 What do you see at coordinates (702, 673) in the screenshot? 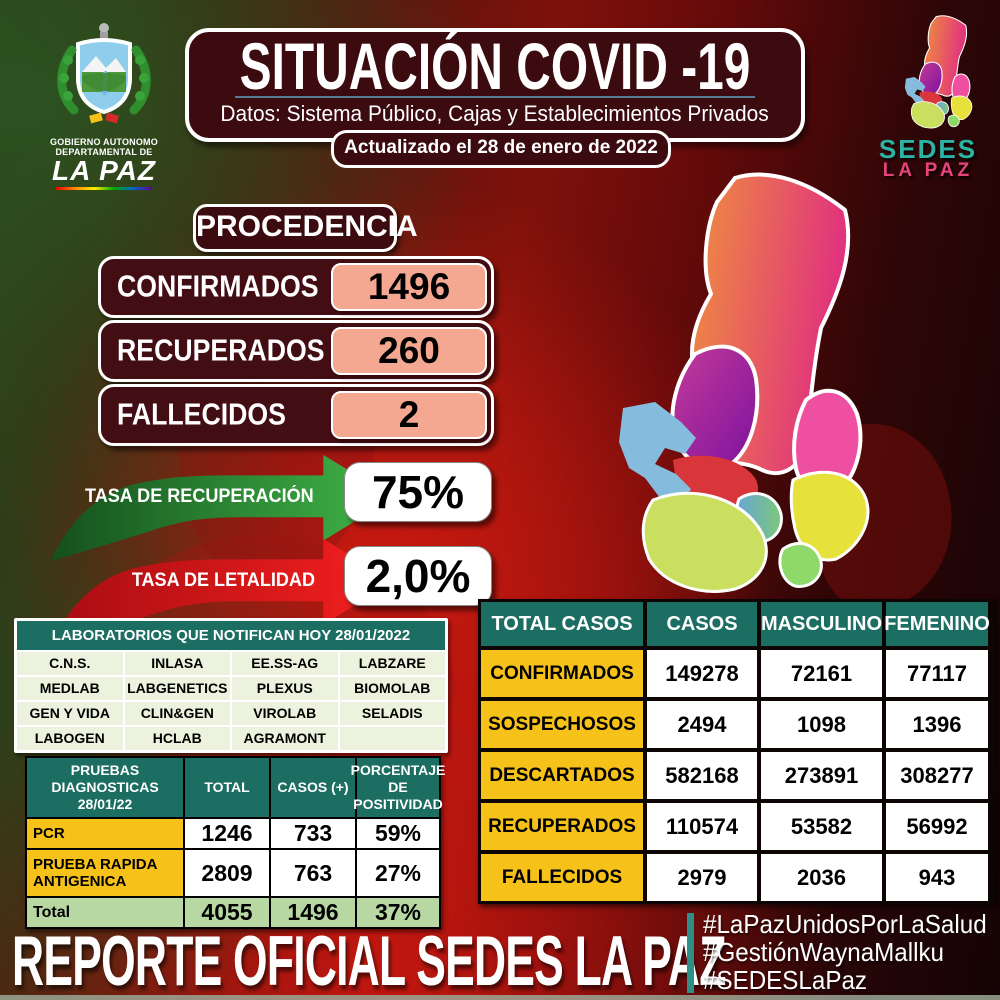
I see `totals-casos: 149278` at bounding box center [702, 673].